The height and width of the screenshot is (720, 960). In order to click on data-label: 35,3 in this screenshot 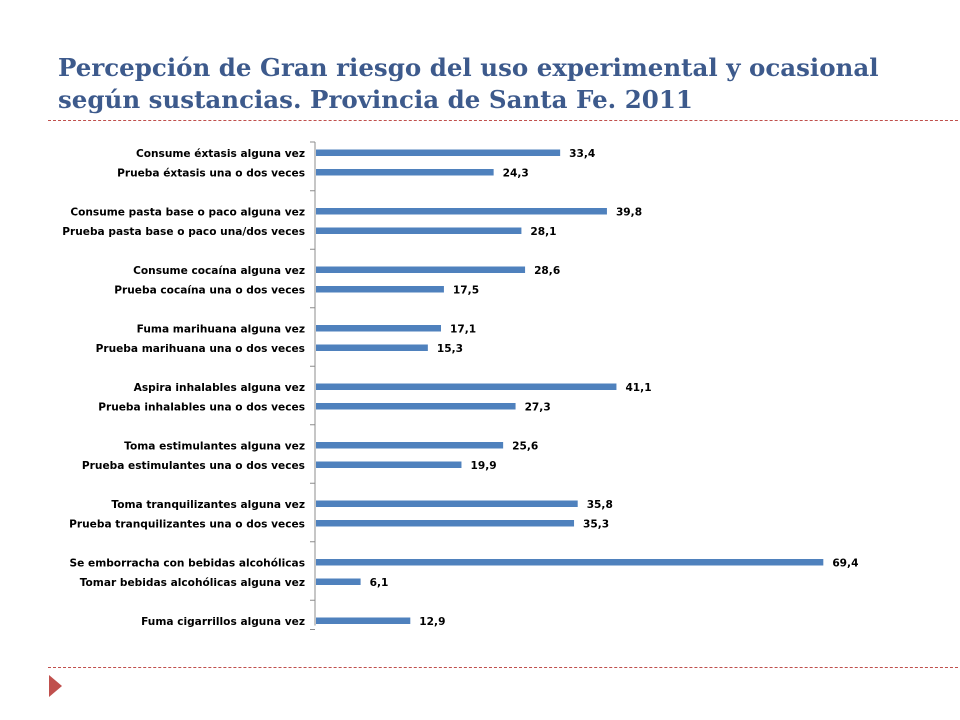, I will do `click(596, 524)`.